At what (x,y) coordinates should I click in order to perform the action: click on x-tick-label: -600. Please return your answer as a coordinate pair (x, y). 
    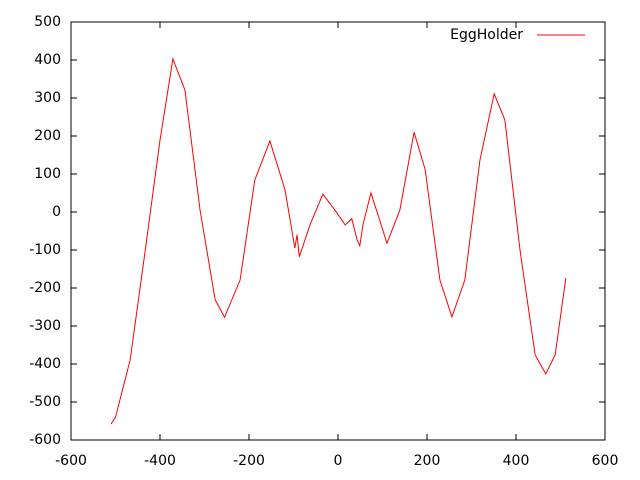
    Looking at the image, I should click on (71, 461).